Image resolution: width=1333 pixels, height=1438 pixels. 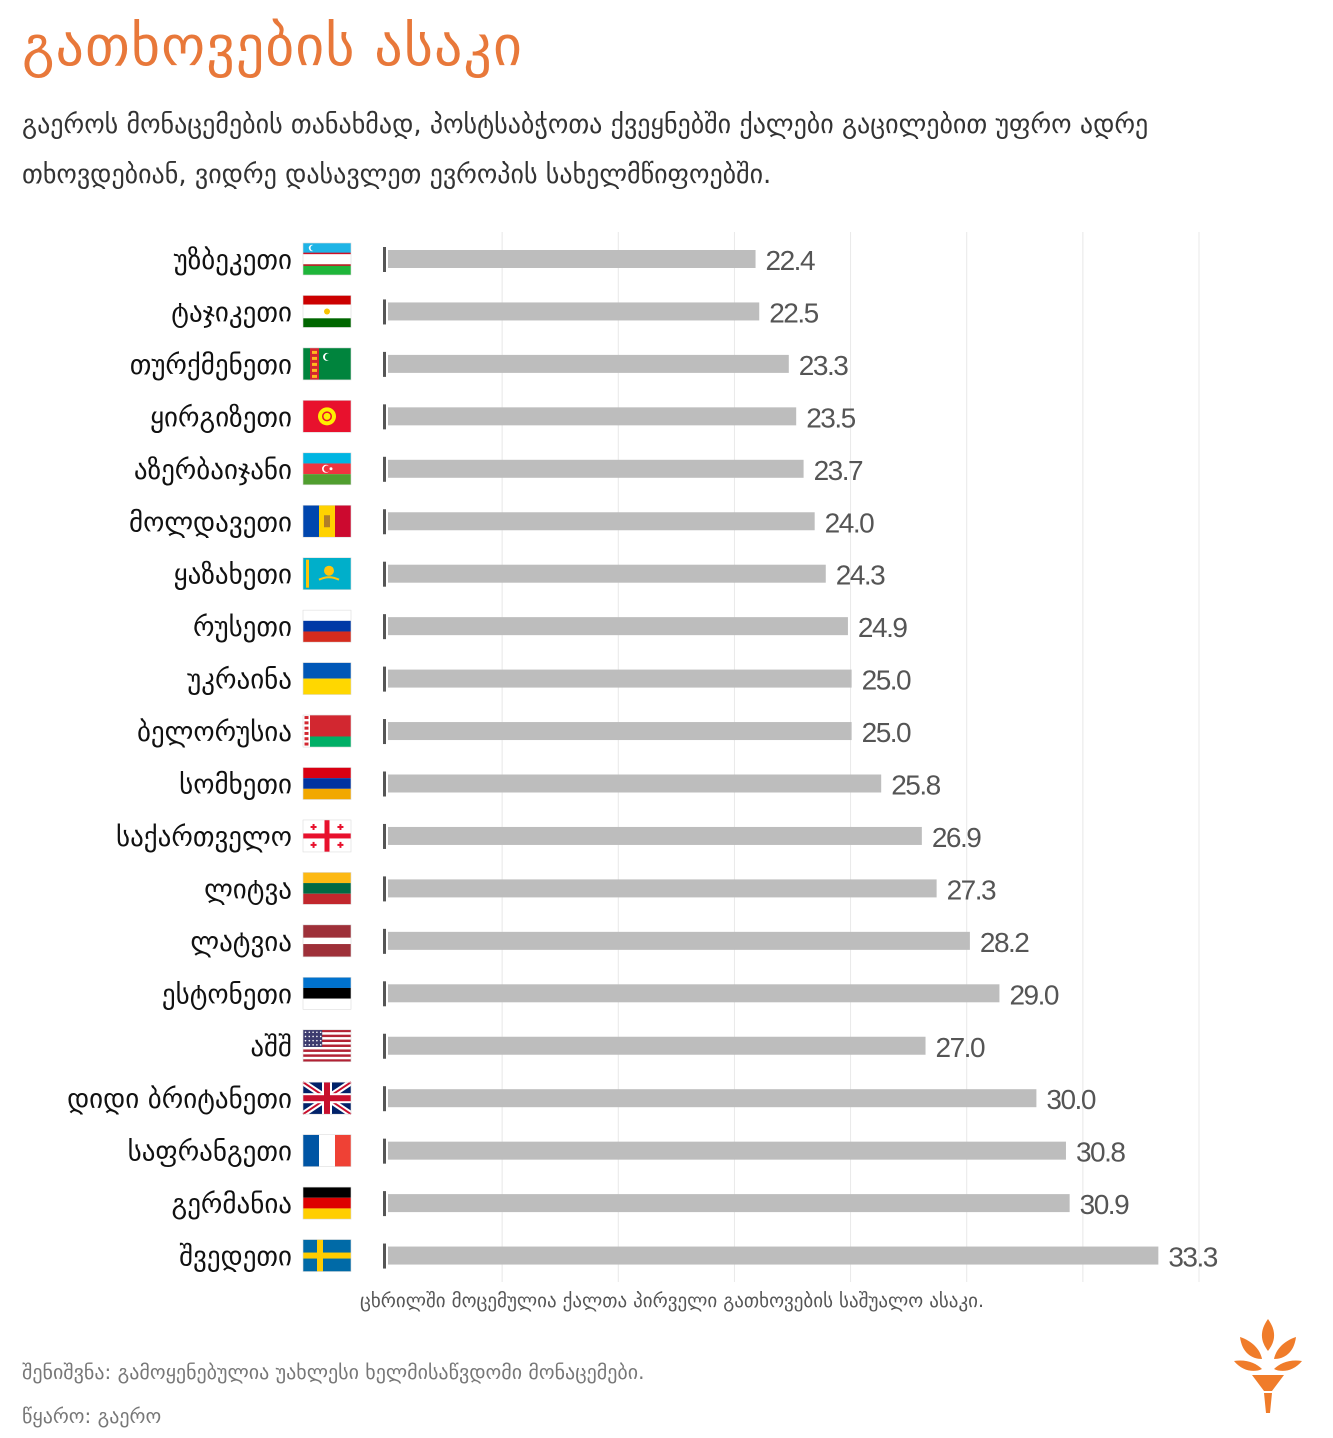 I want to click on usa-flag-icon, so click(x=327, y=1046).